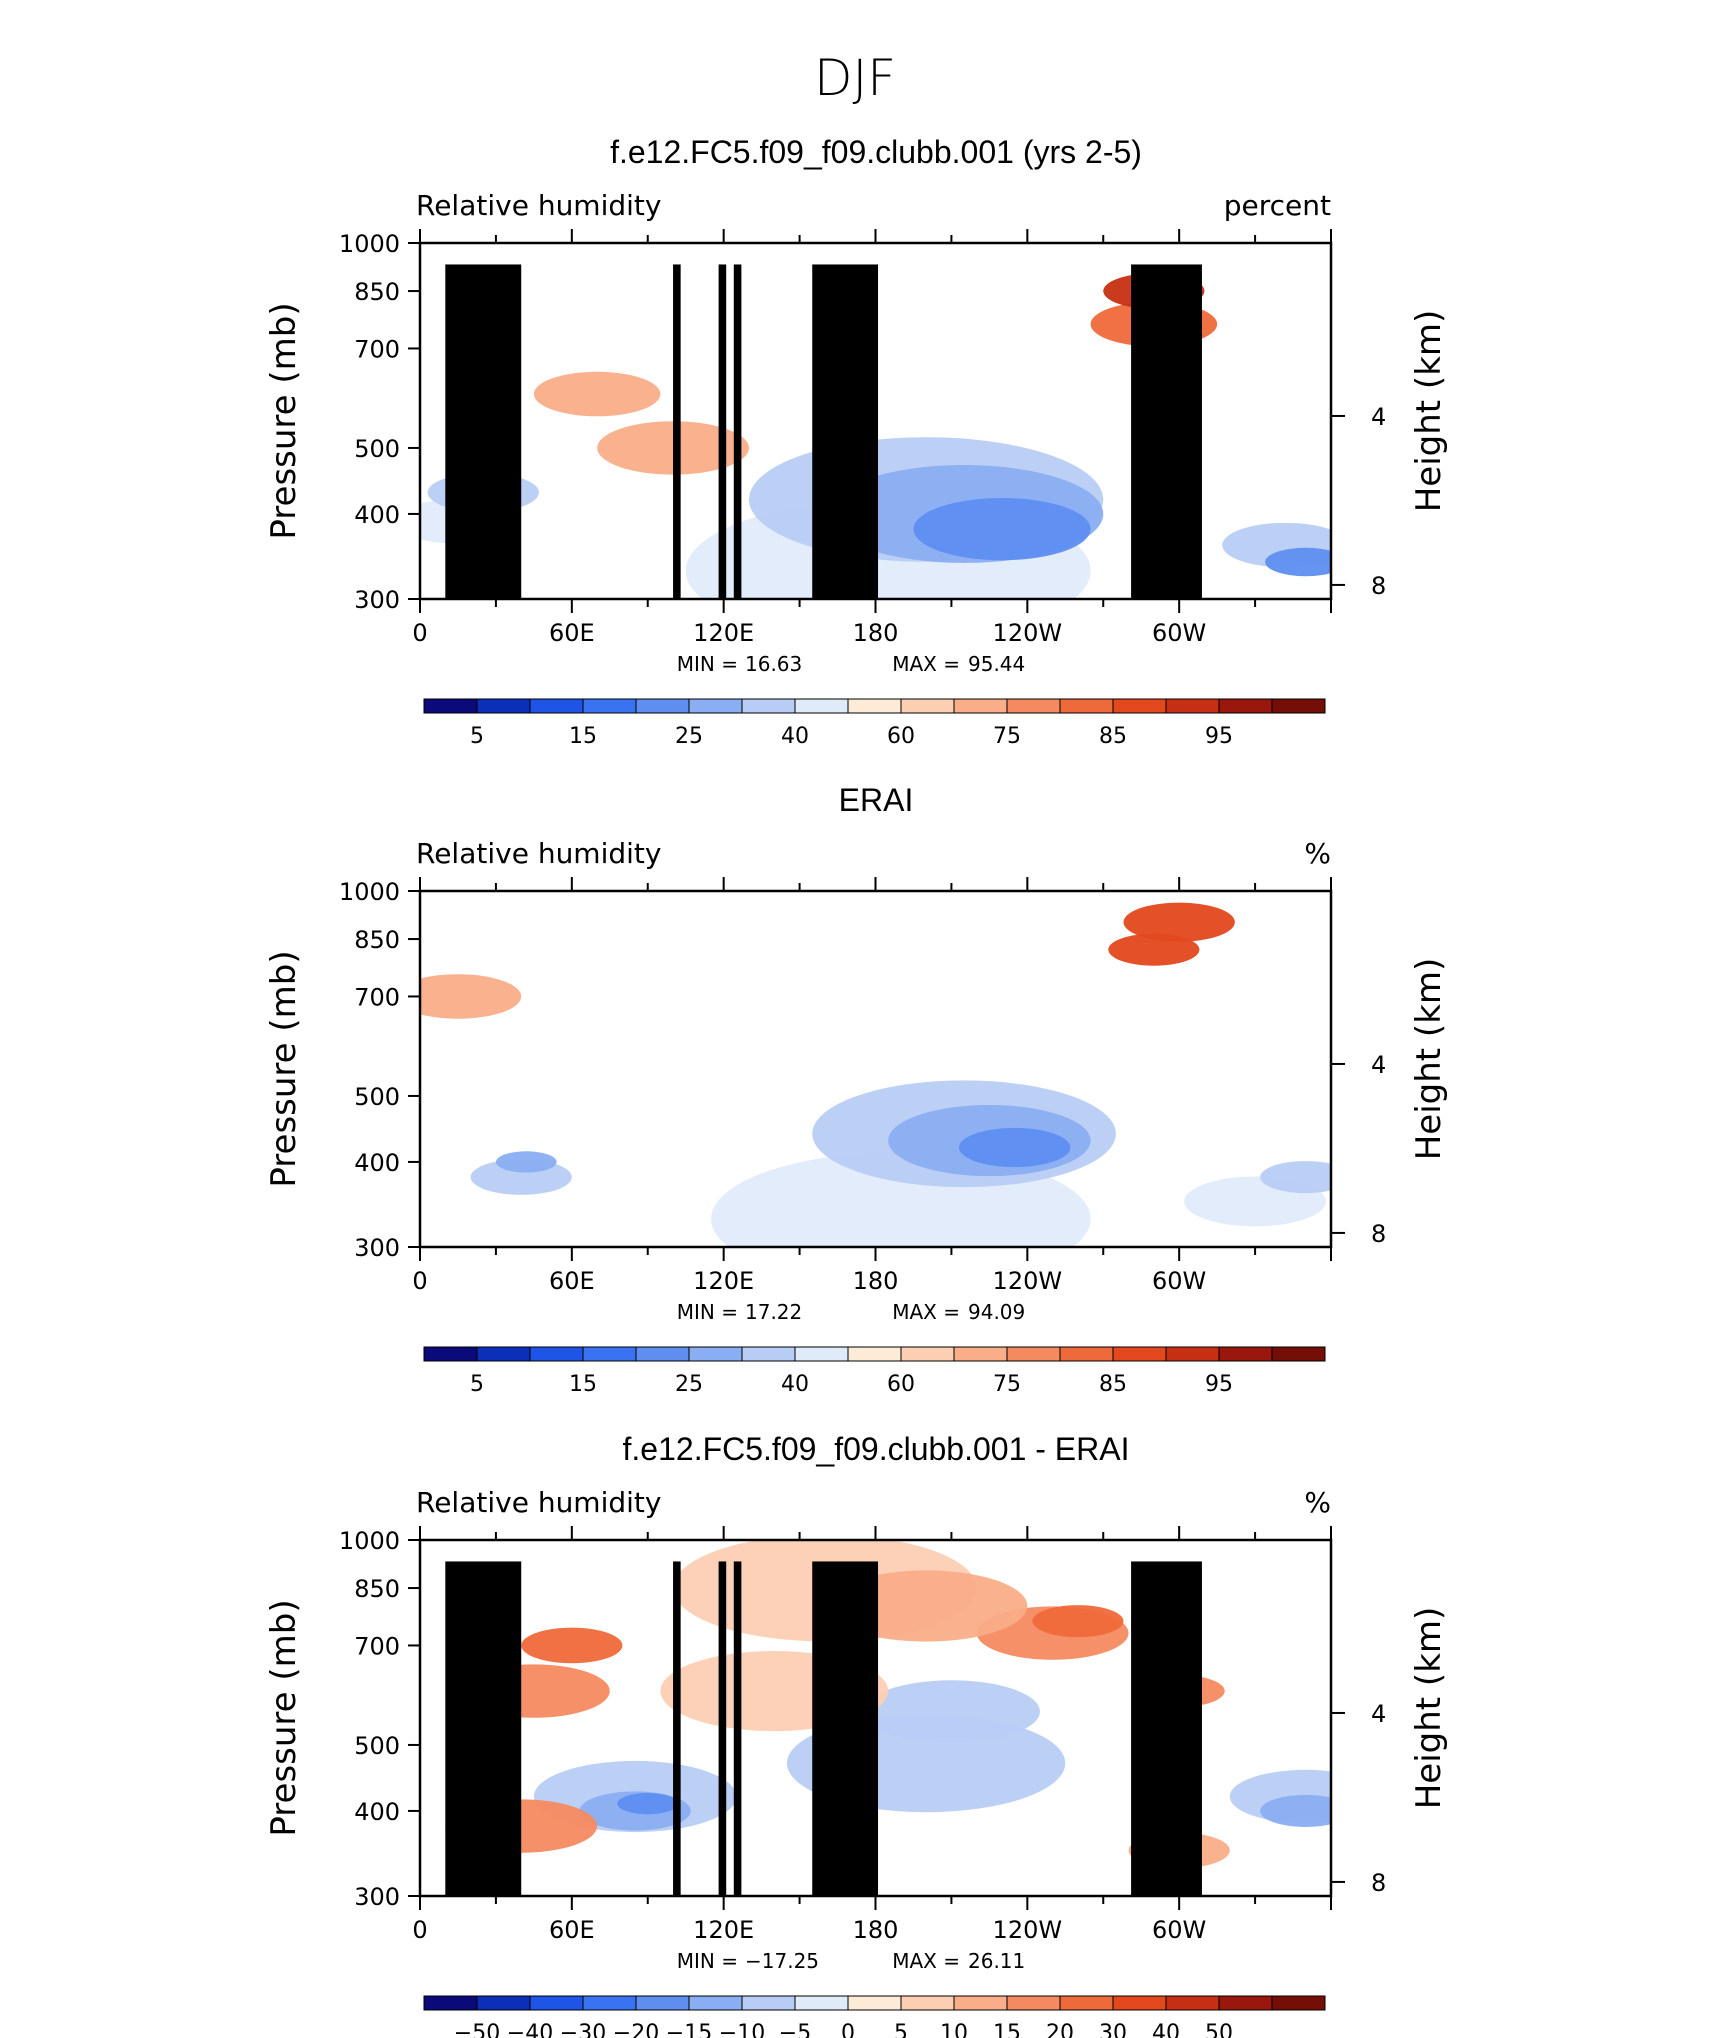 The height and width of the screenshot is (2038, 1710). What do you see at coordinates (996, 1961) in the screenshot?
I see `stats-max-value: 26.11` at bounding box center [996, 1961].